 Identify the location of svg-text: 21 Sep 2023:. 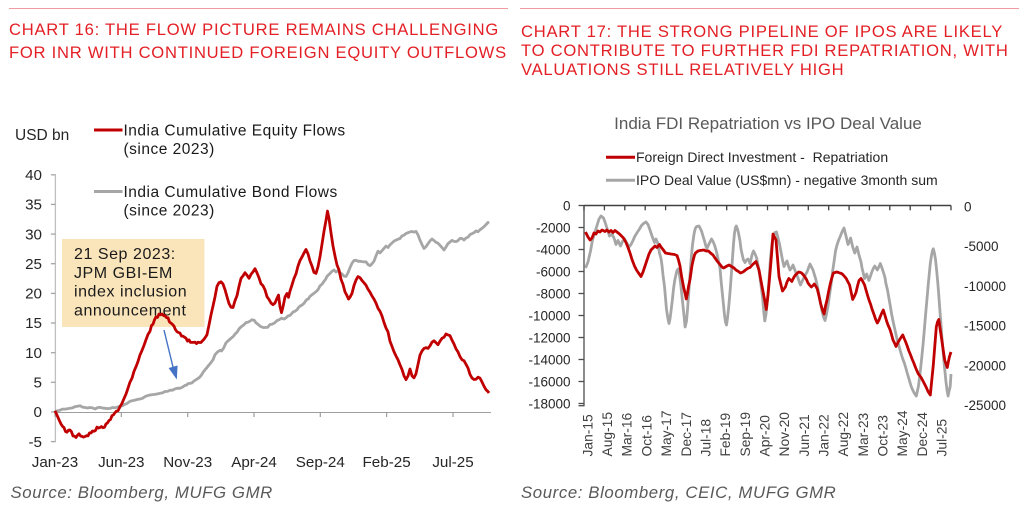
(125, 254).